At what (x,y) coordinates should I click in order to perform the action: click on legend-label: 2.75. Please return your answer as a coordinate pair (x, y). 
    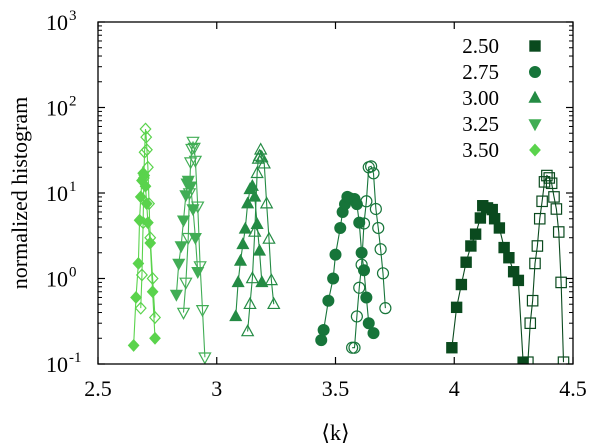
    Looking at the image, I should click on (480, 72).